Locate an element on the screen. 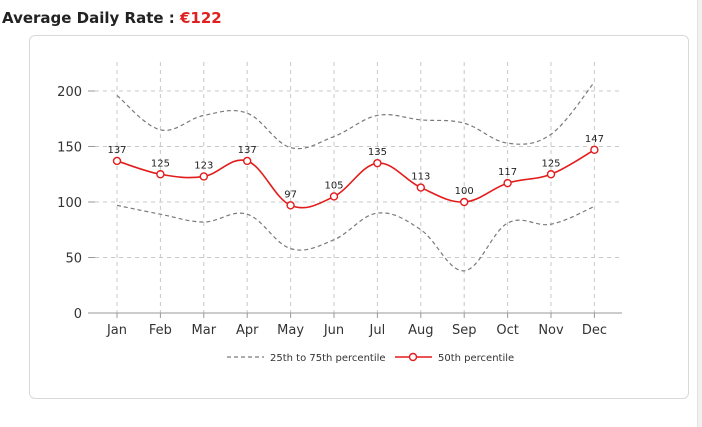 This screenshot has height=427, width=702. data-label: 135 is located at coordinates (377, 152).